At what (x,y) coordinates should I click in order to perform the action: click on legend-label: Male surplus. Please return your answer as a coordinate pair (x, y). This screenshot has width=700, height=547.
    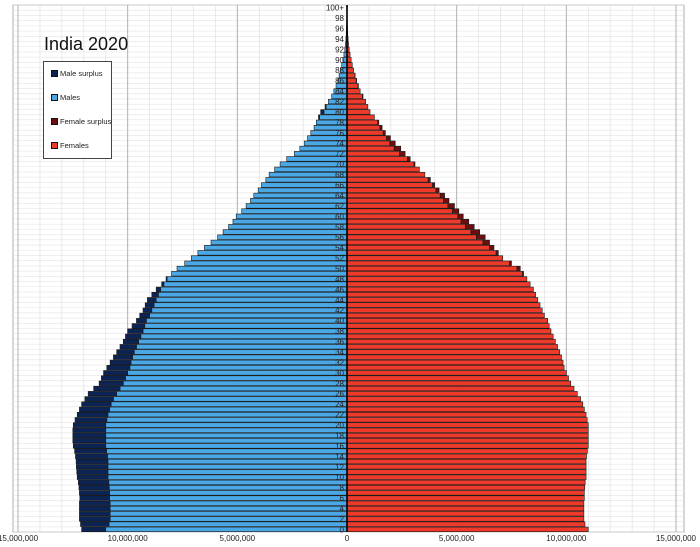
    Looking at the image, I should click on (81, 73).